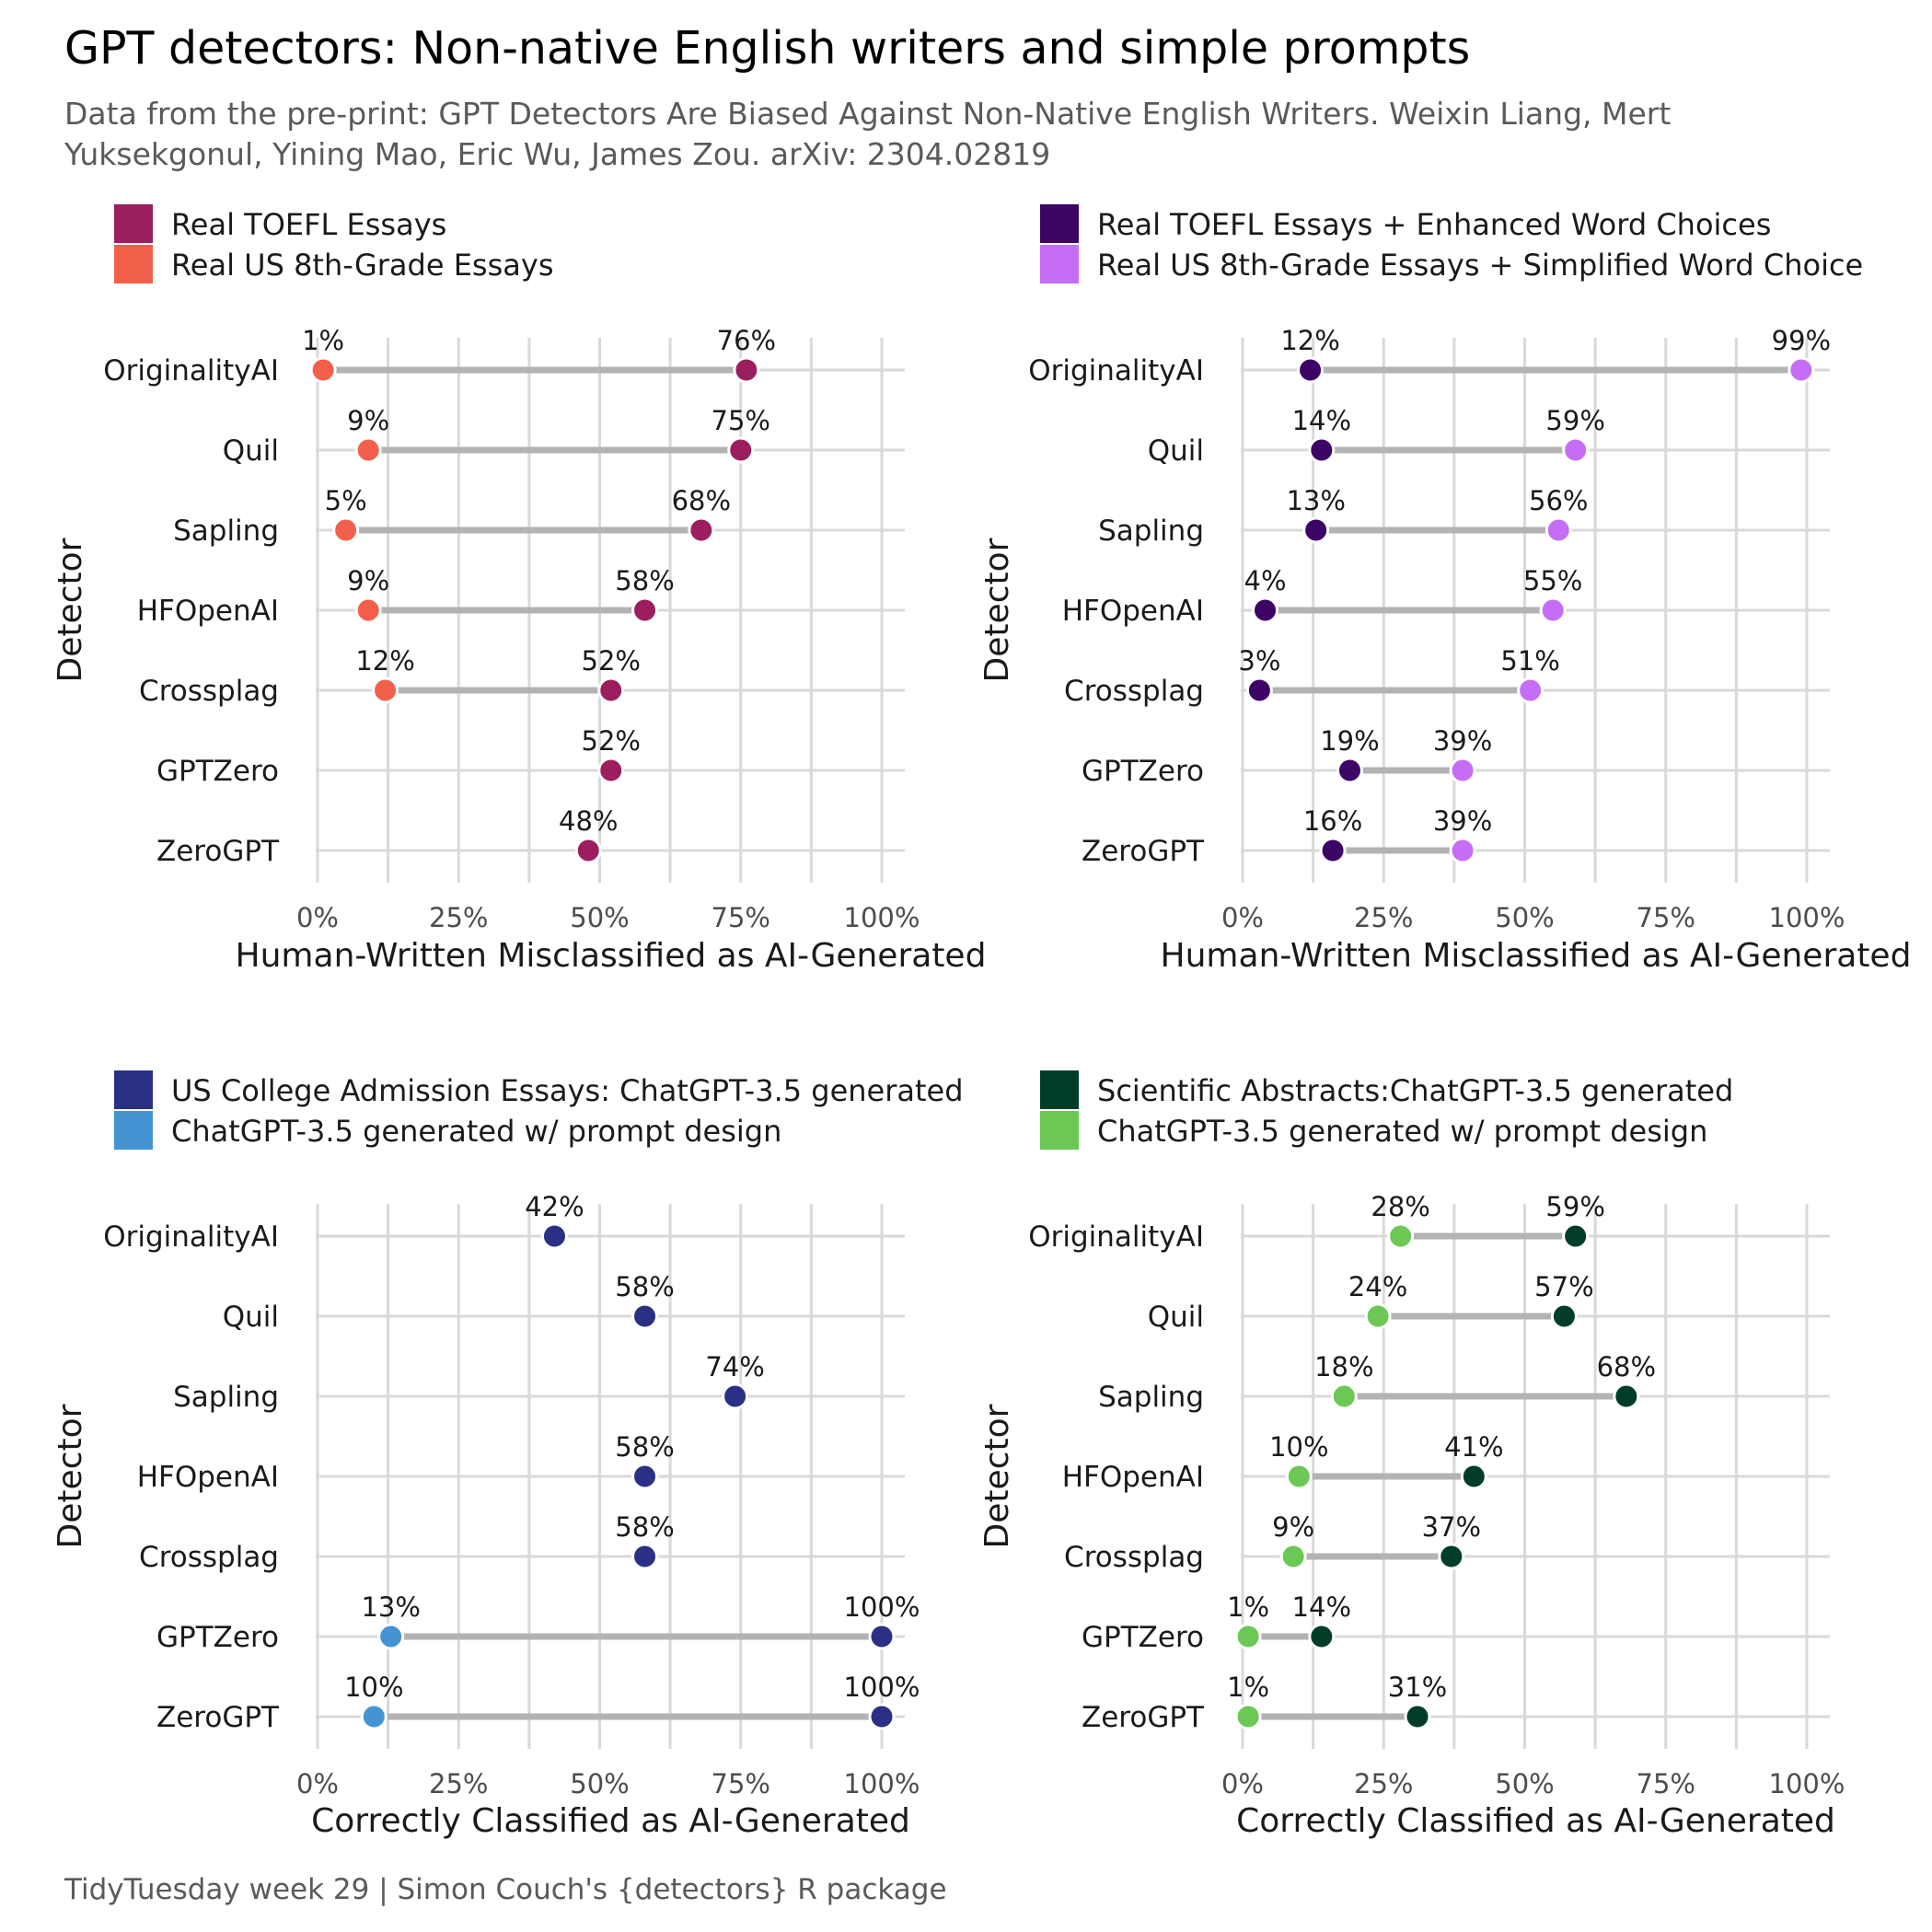 This screenshot has height=1932, width=1932. What do you see at coordinates (209, 1558) in the screenshot?
I see `category-label-crossplag: Crossplag` at bounding box center [209, 1558].